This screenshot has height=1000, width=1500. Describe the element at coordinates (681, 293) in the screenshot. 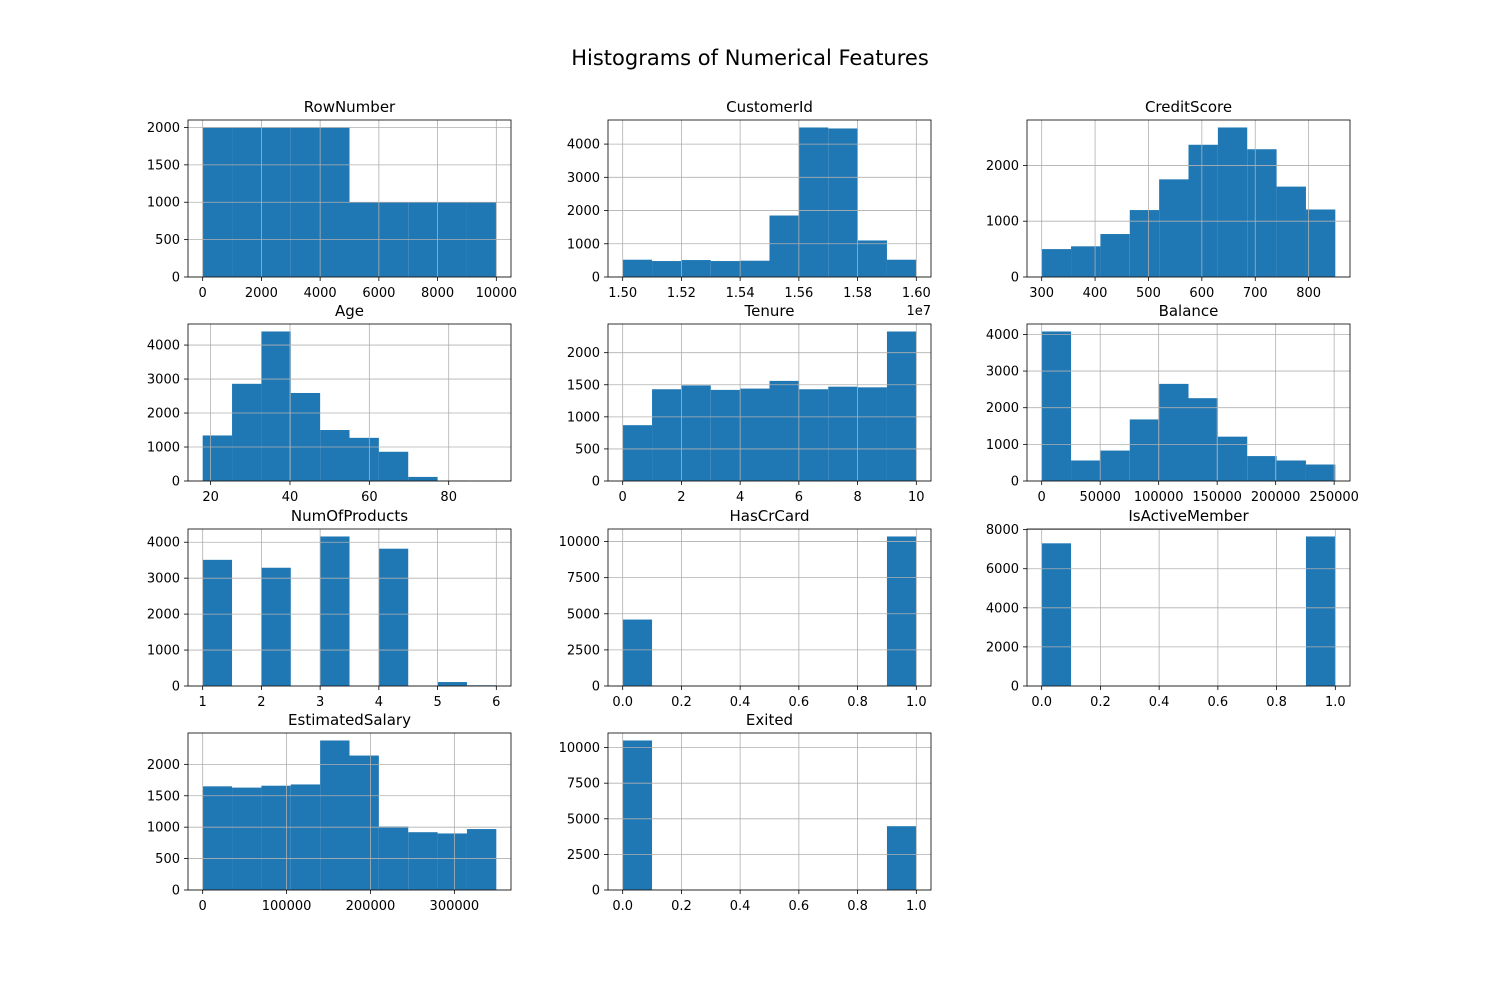

I see `x-tick-label: 1.52` at that location.